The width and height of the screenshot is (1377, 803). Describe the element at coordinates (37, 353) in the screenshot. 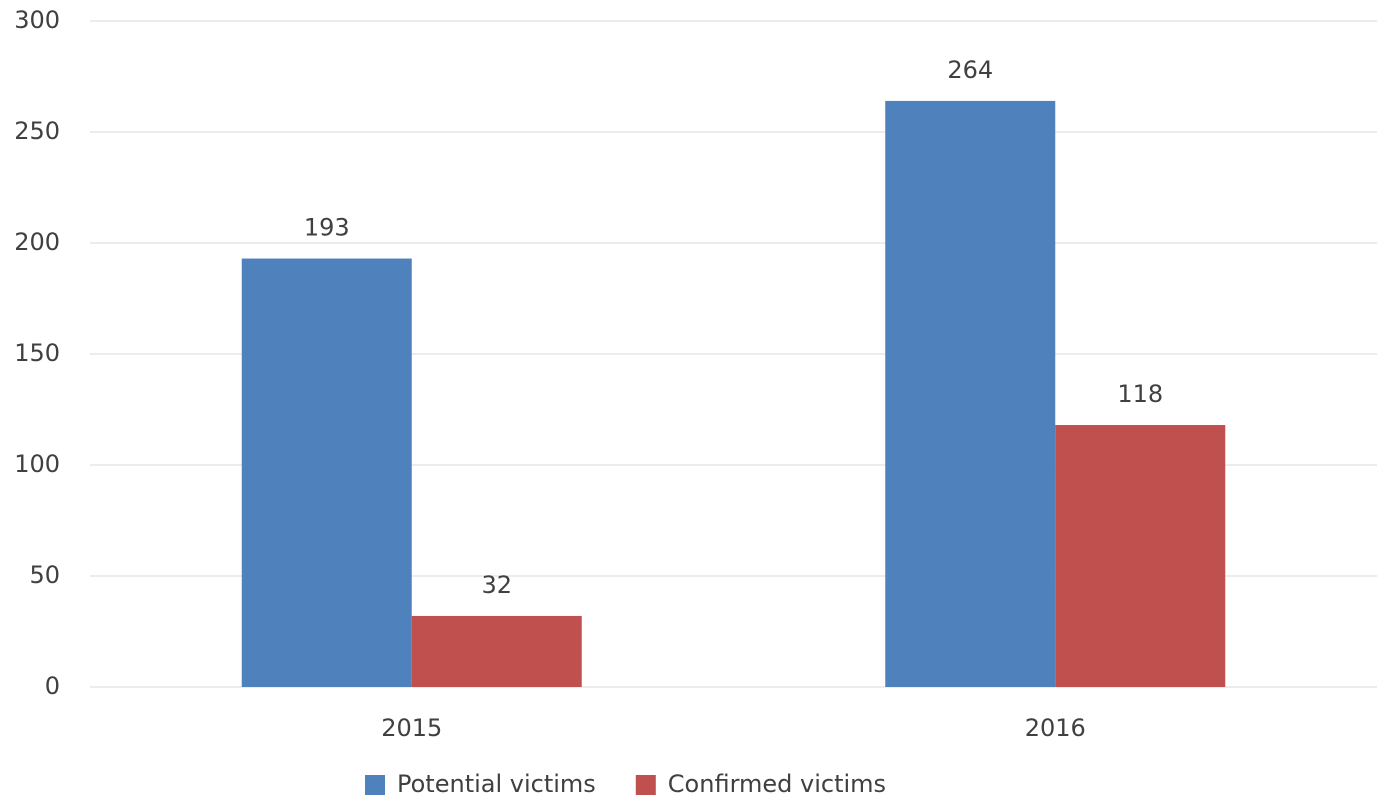

I see `y-tick-label: 150` at that location.